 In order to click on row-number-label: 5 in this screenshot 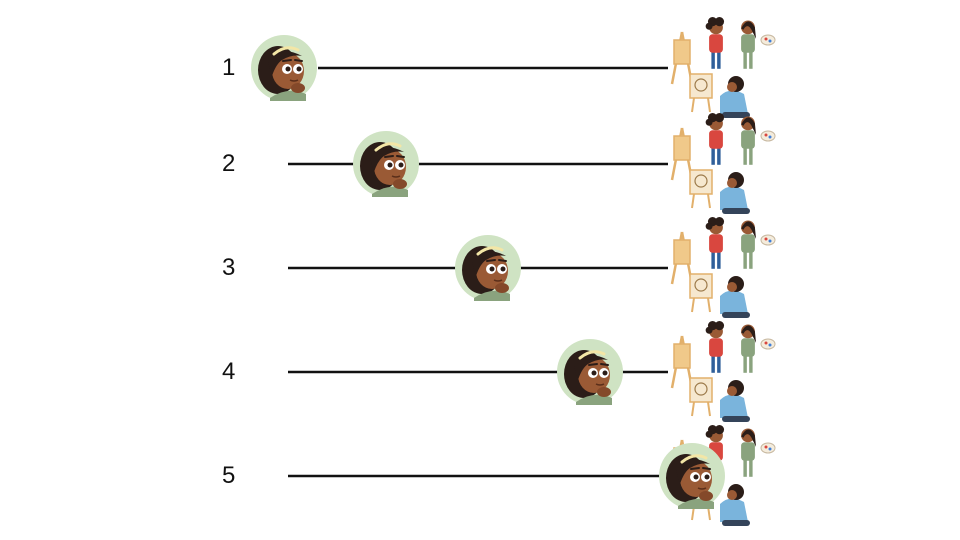, I will do `click(229, 475)`.